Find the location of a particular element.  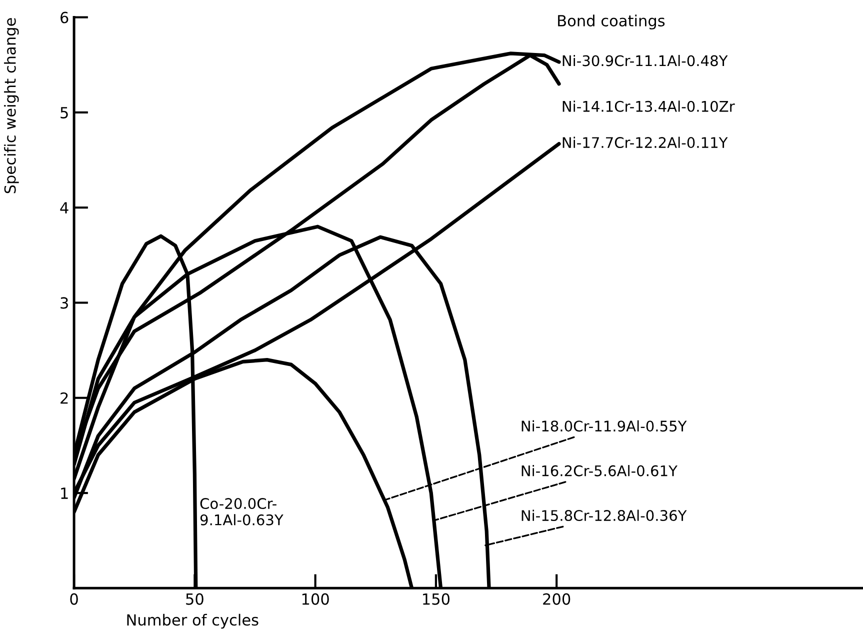

y-tick-label: 6 is located at coordinates (64, 18).